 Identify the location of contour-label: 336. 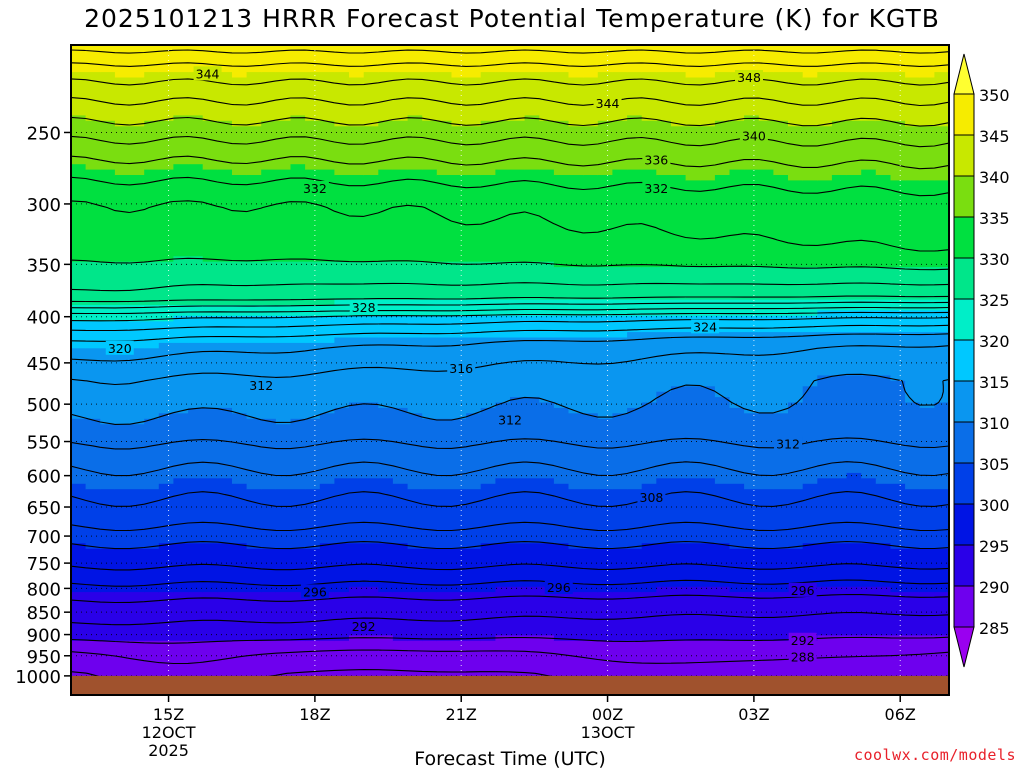
(656, 160).